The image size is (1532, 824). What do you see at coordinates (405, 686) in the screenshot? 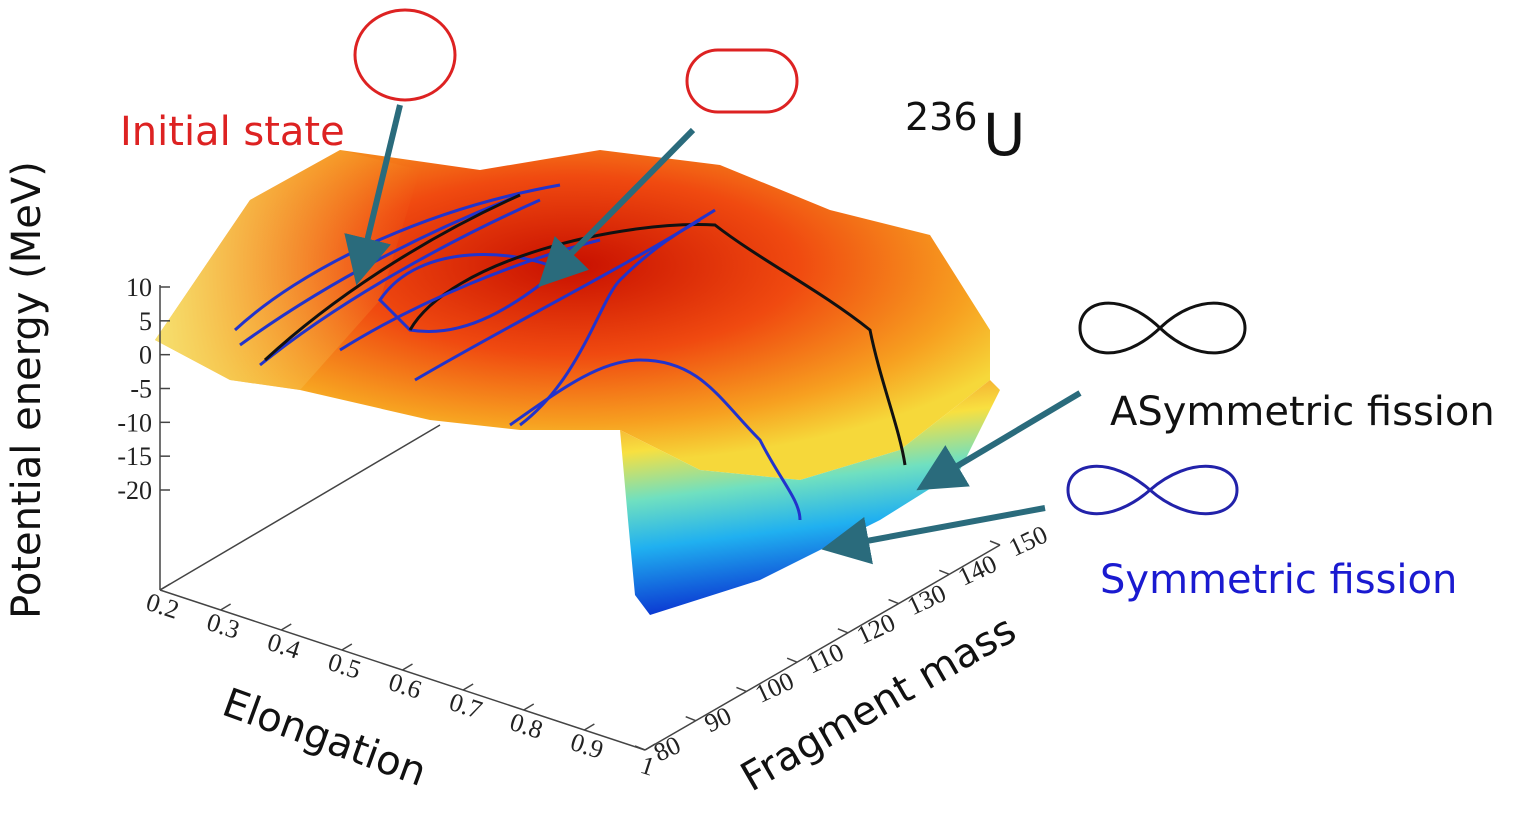
I see `x-tick-label: 0.6` at bounding box center [405, 686].